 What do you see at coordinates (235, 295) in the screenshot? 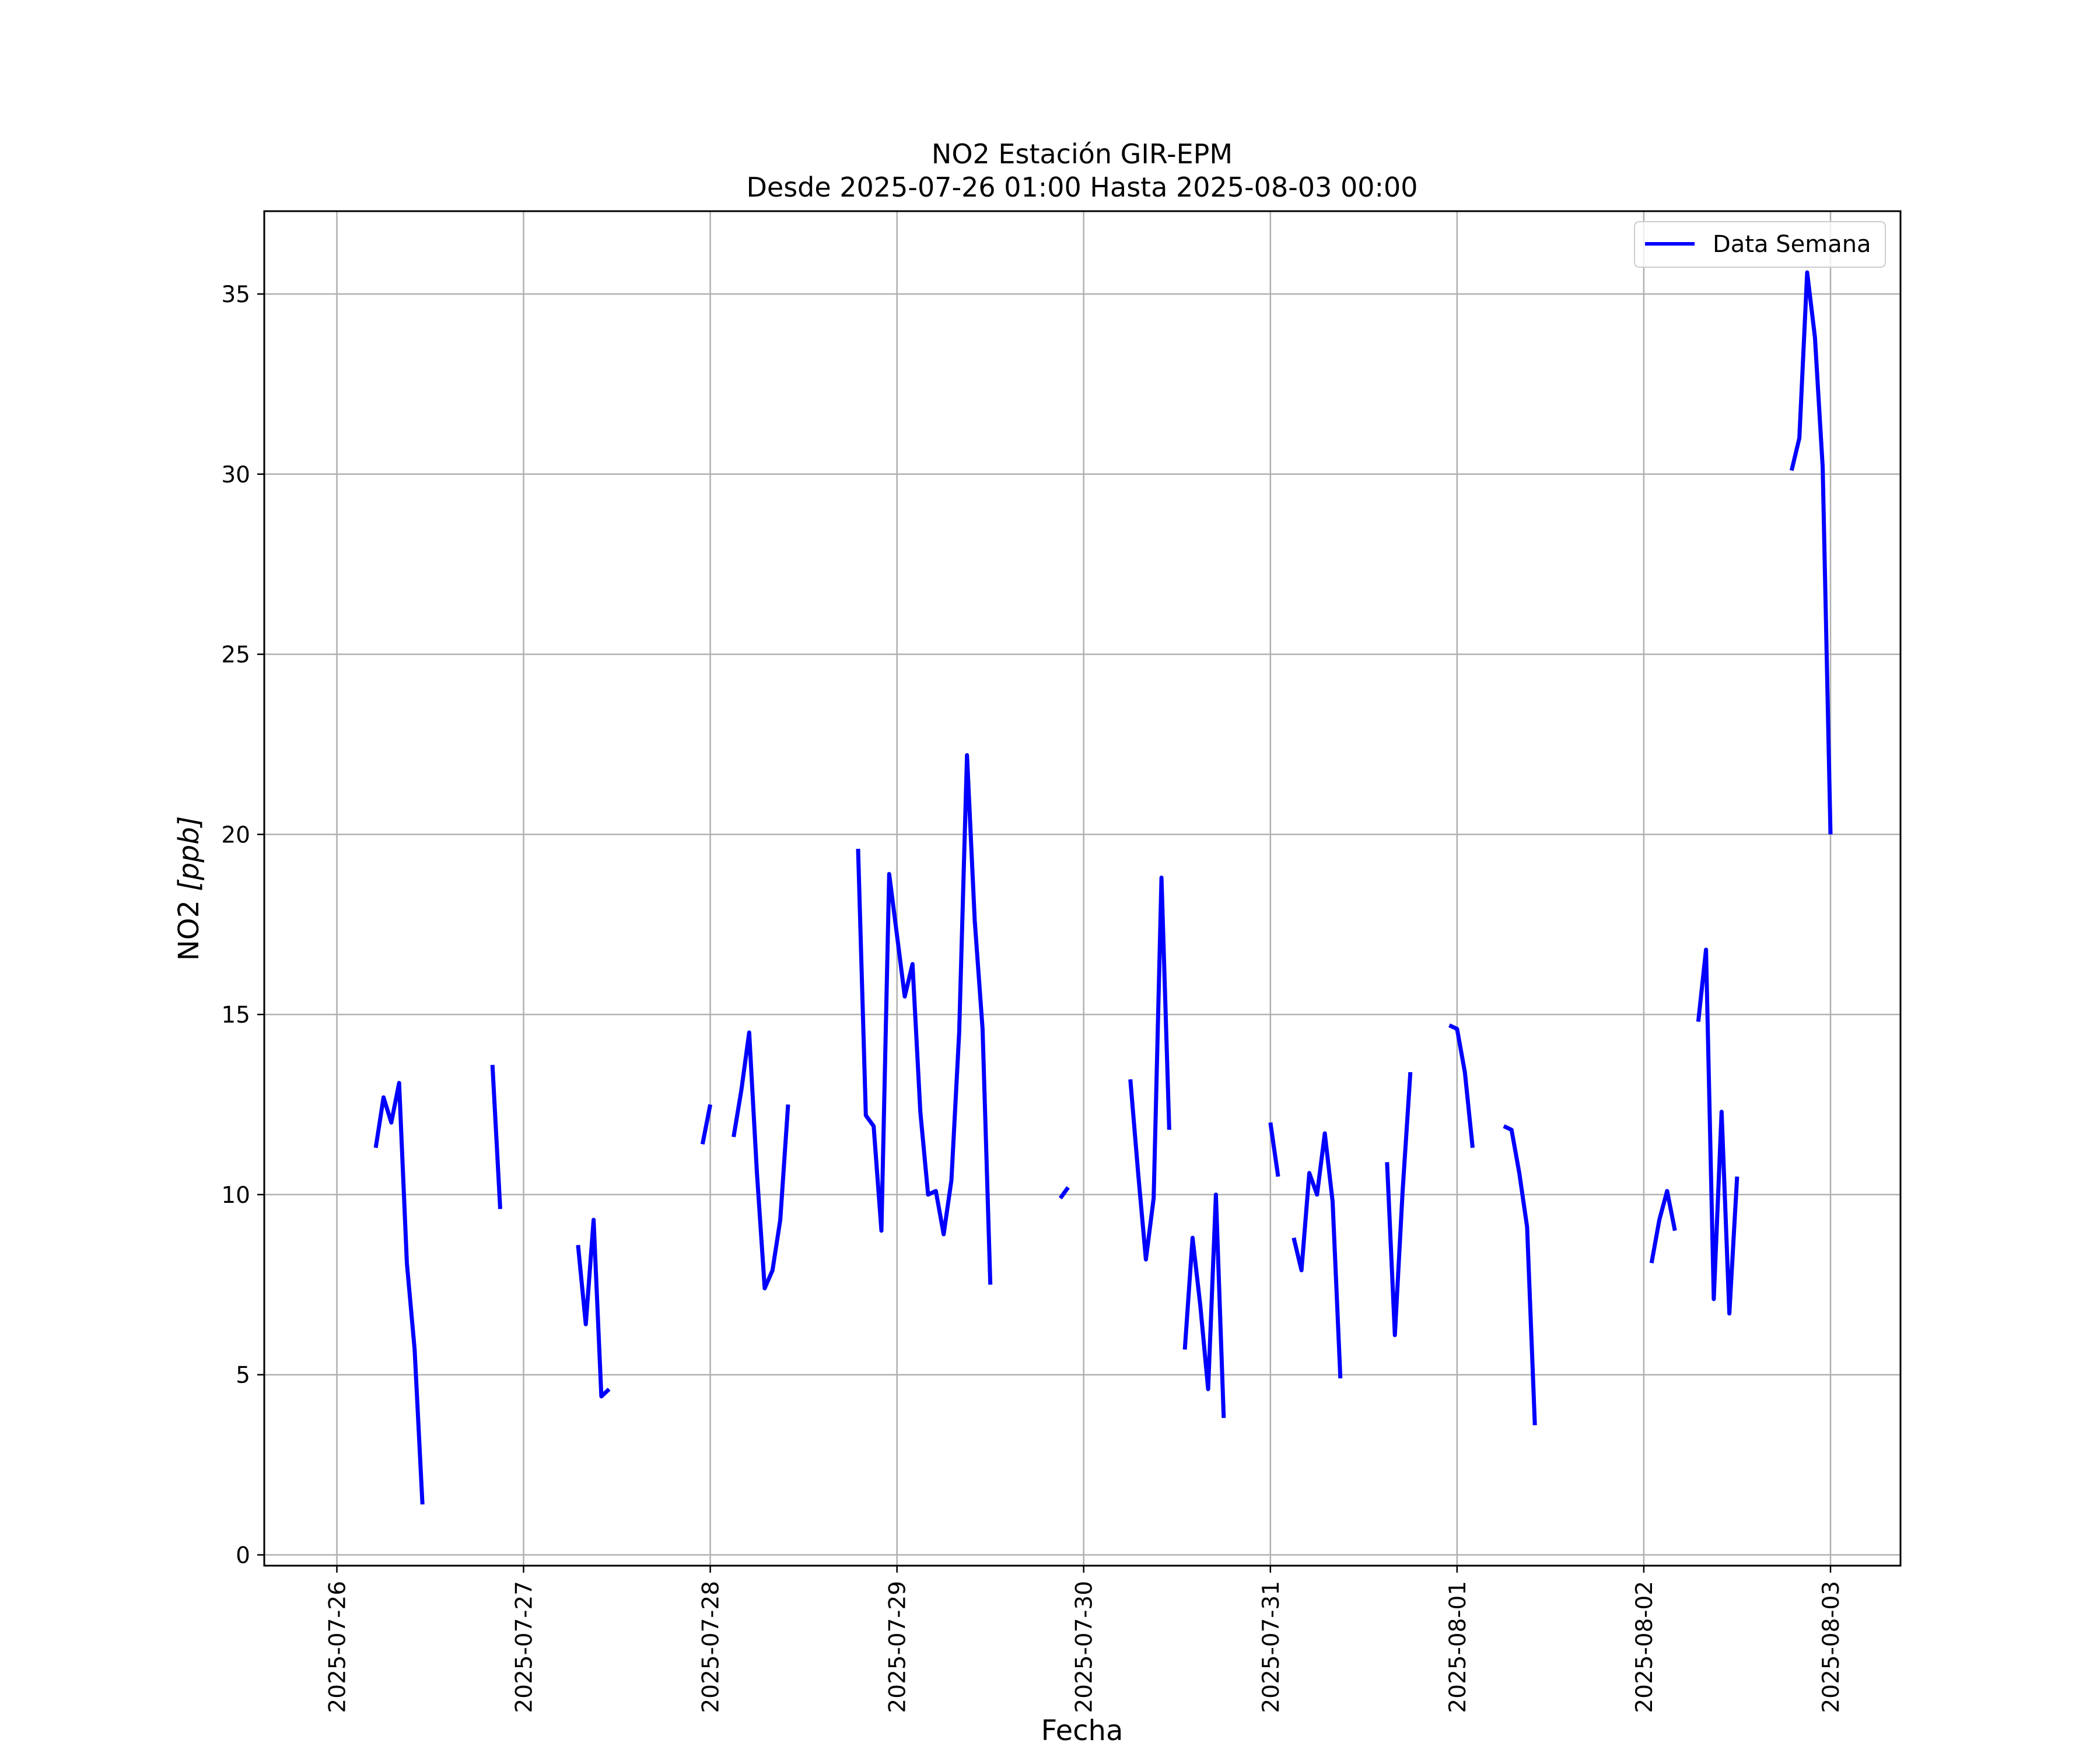
I see `y-tick-label: 35` at bounding box center [235, 295].